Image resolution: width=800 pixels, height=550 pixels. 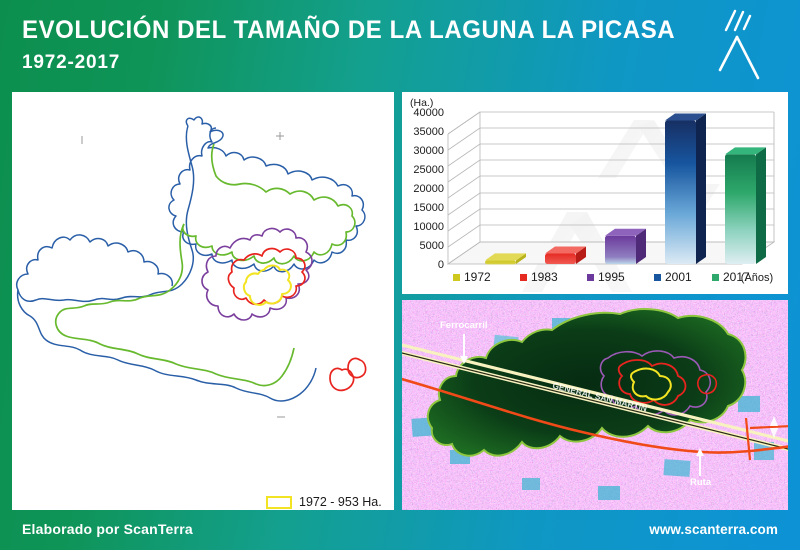 I want to click on chart-legend-1983: 1983, so click(x=544, y=277).